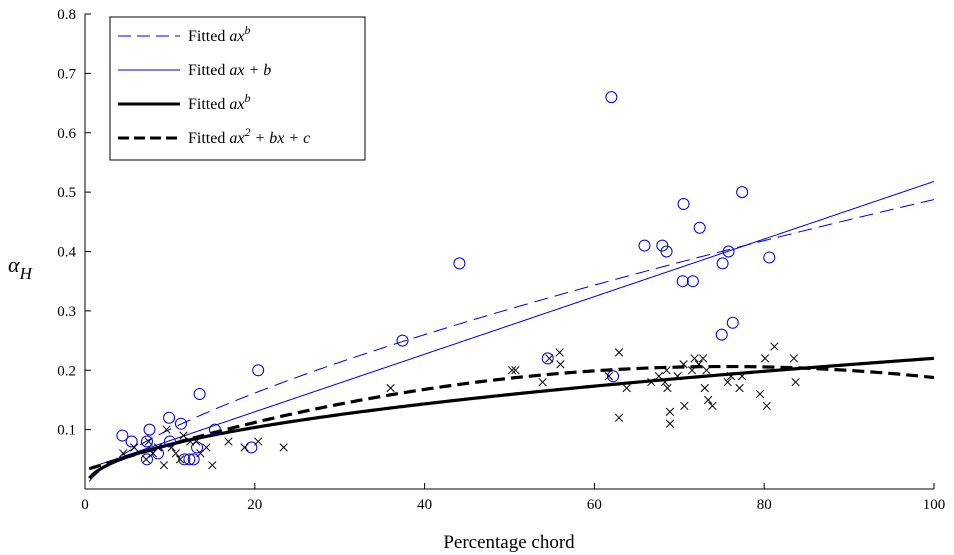 This screenshot has width=954, height=555. What do you see at coordinates (85, 505) in the screenshot?
I see `x-tick-label: 0` at bounding box center [85, 505].